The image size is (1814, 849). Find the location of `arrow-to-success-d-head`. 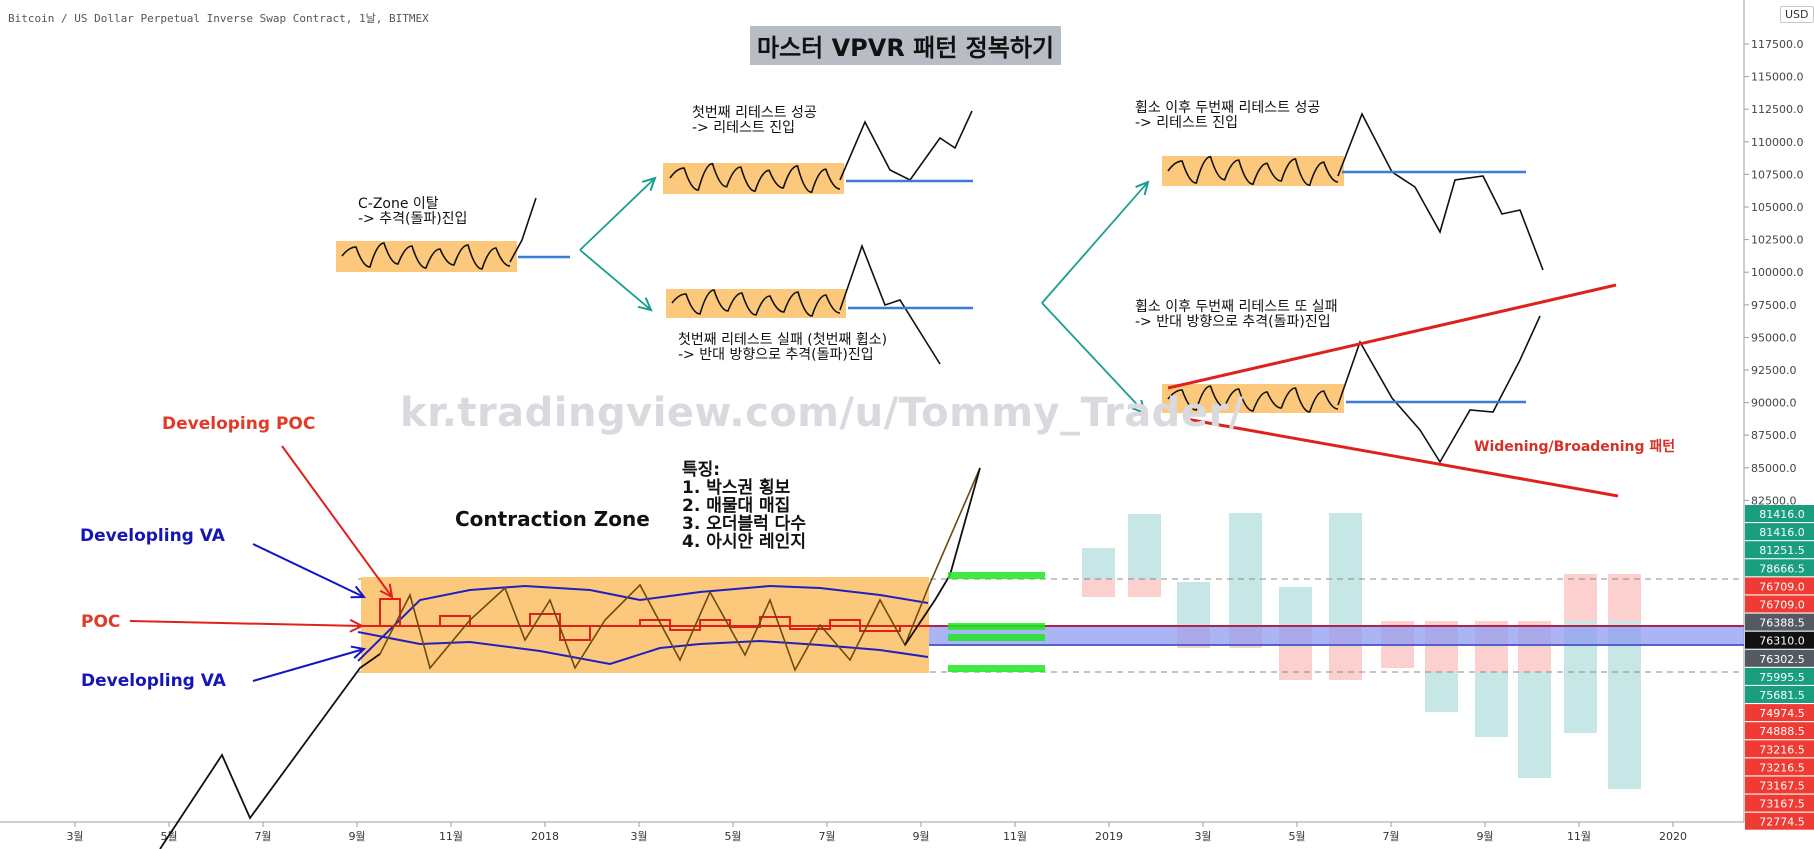

arrow-to-success-d-head is located at coordinates (1142, 188).